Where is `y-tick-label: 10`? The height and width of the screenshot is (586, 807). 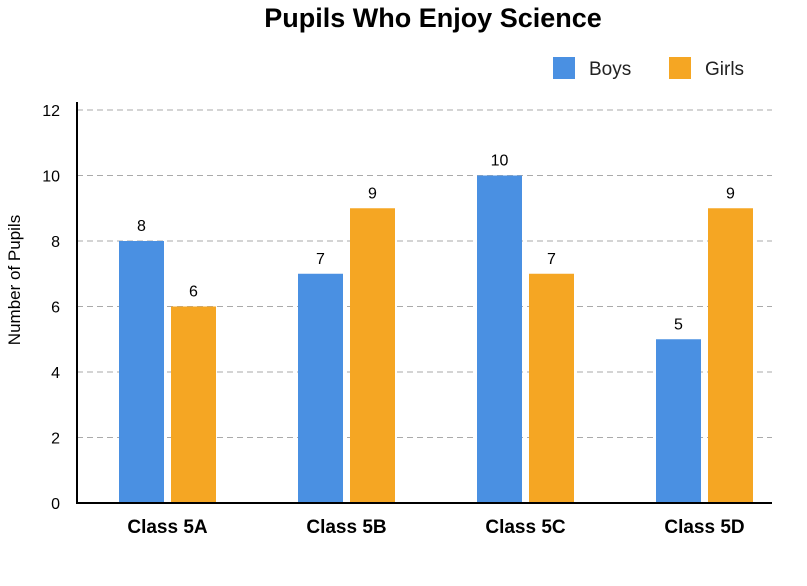
y-tick-label: 10 is located at coordinates (51, 177).